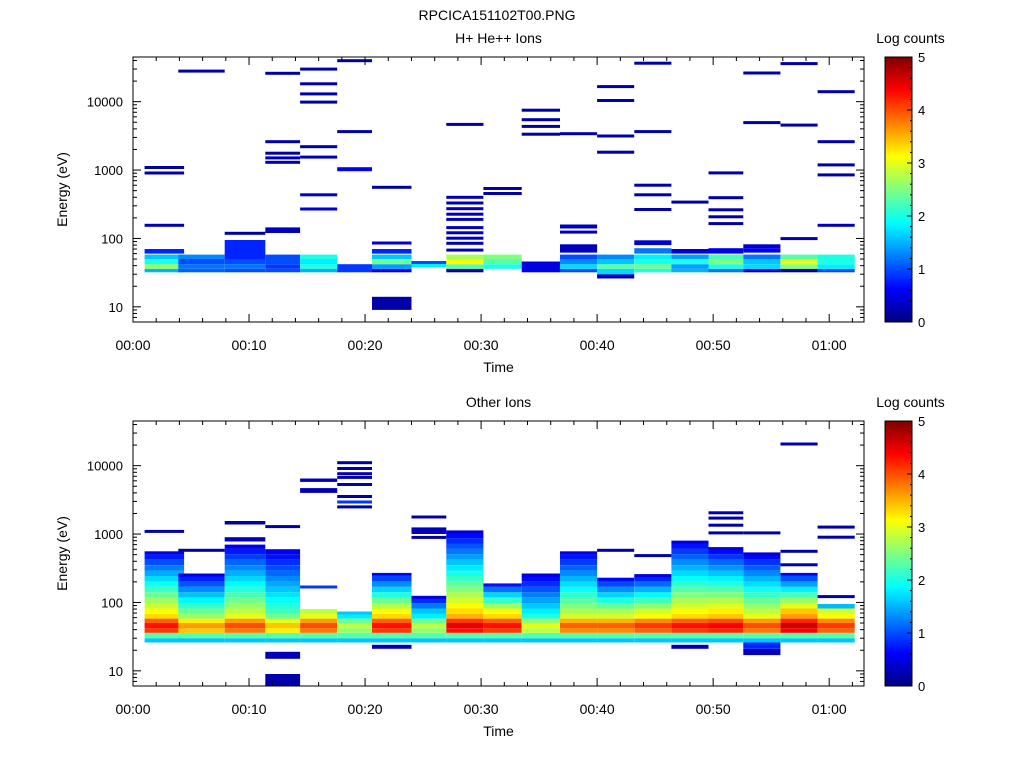 Image resolution: width=1024 pixels, height=768 pixels. What do you see at coordinates (921, 57) in the screenshot?
I see `colorbar-tick-label: 5` at bounding box center [921, 57].